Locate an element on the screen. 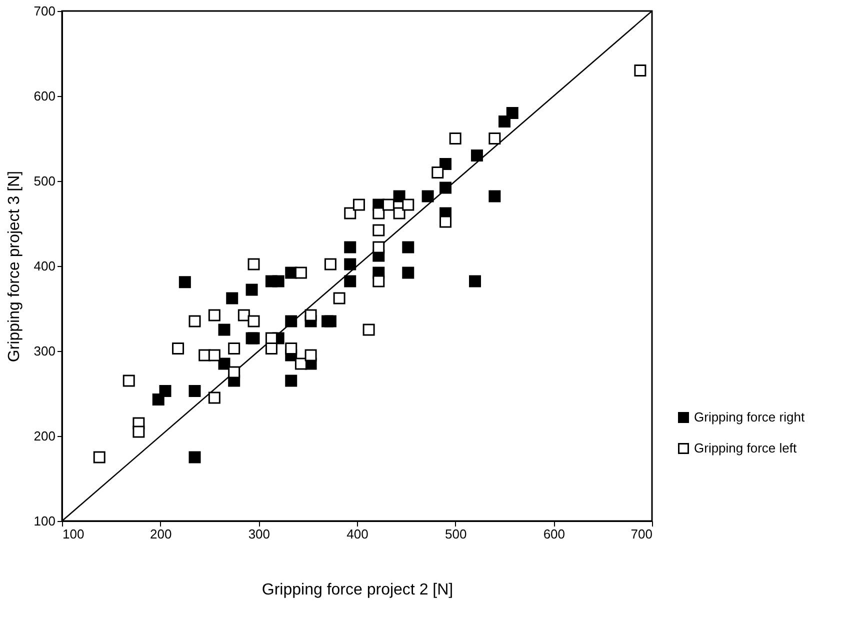  y-tick-label: 700 is located at coordinates (45, 11).